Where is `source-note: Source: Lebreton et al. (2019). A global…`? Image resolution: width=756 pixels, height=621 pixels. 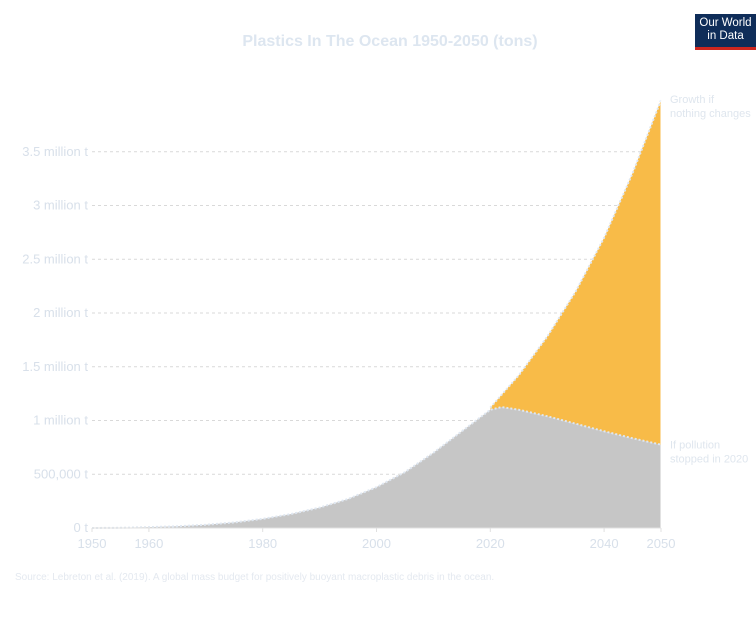 source-note: Source: Lebreton et al. (2019). A global… is located at coordinates (255, 577).